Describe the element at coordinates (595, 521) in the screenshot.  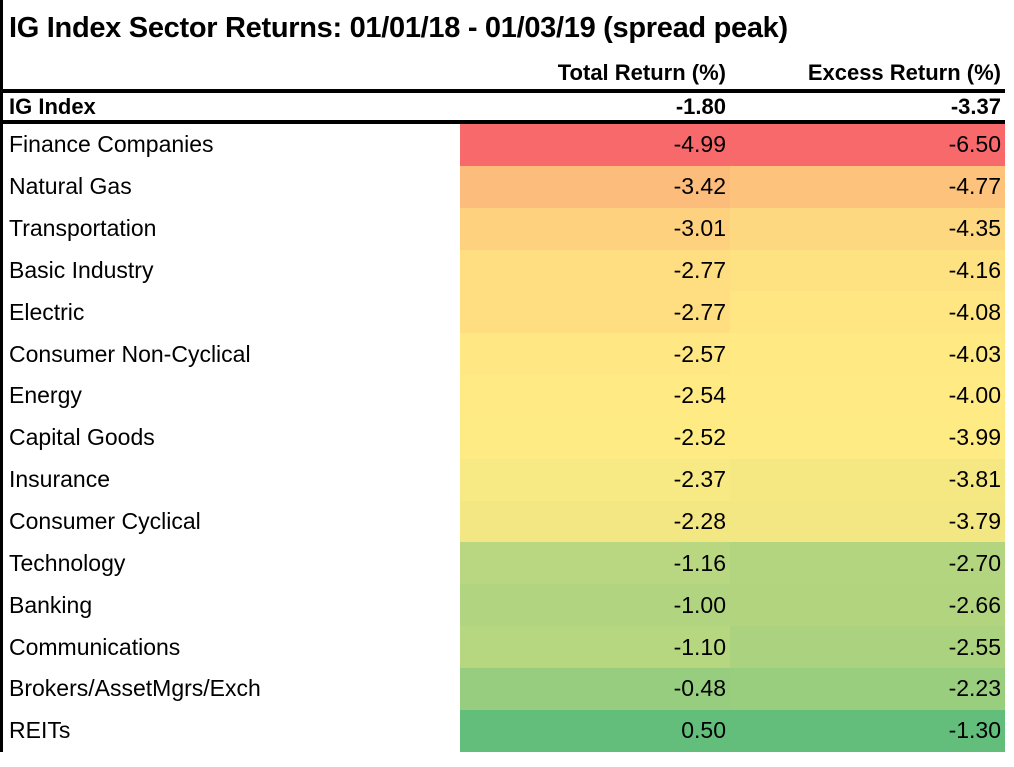
I see `total-return-cell: -2.28` at that location.